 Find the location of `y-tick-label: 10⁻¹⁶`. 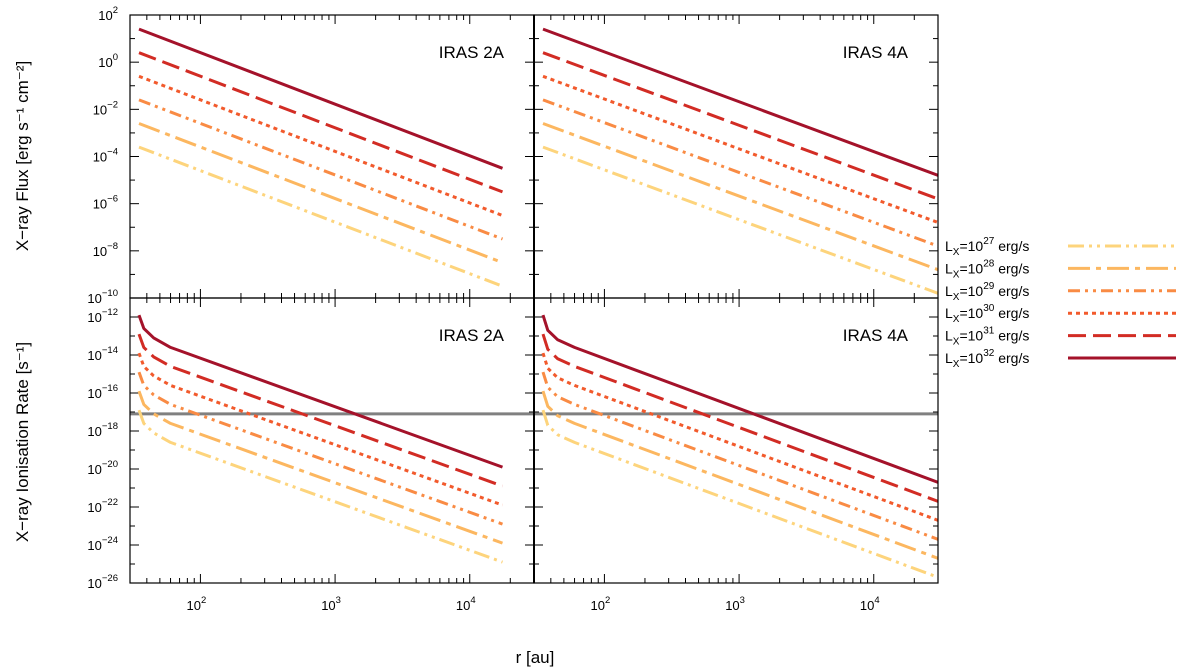

y-tick-label: 10⁻¹⁶ is located at coordinates (102, 392).